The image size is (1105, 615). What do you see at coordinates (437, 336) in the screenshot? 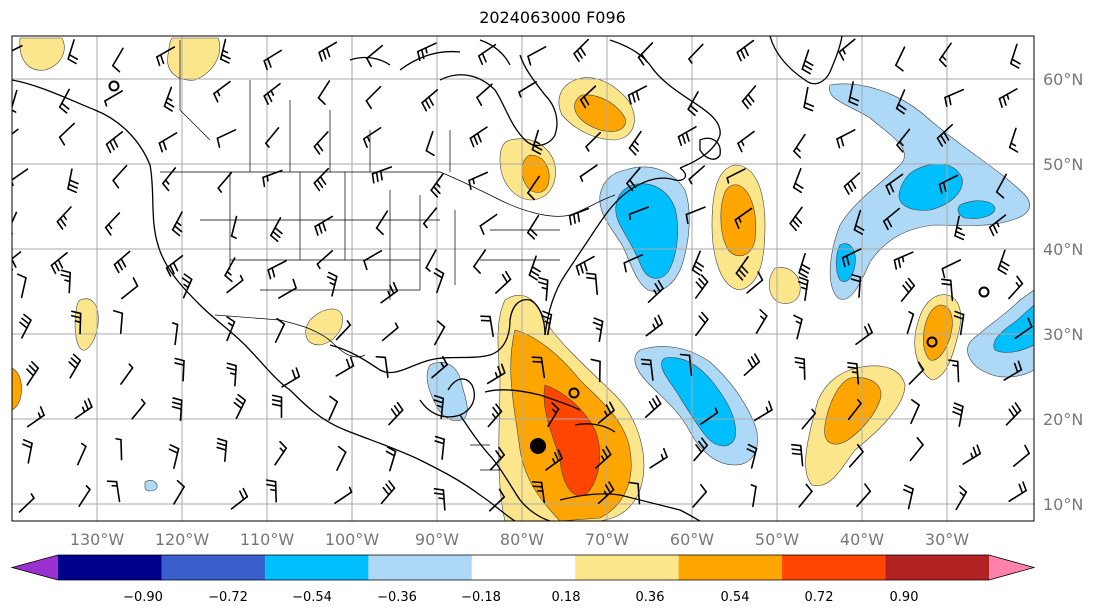
I see `coast-gulf-mexico` at bounding box center [437, 336].